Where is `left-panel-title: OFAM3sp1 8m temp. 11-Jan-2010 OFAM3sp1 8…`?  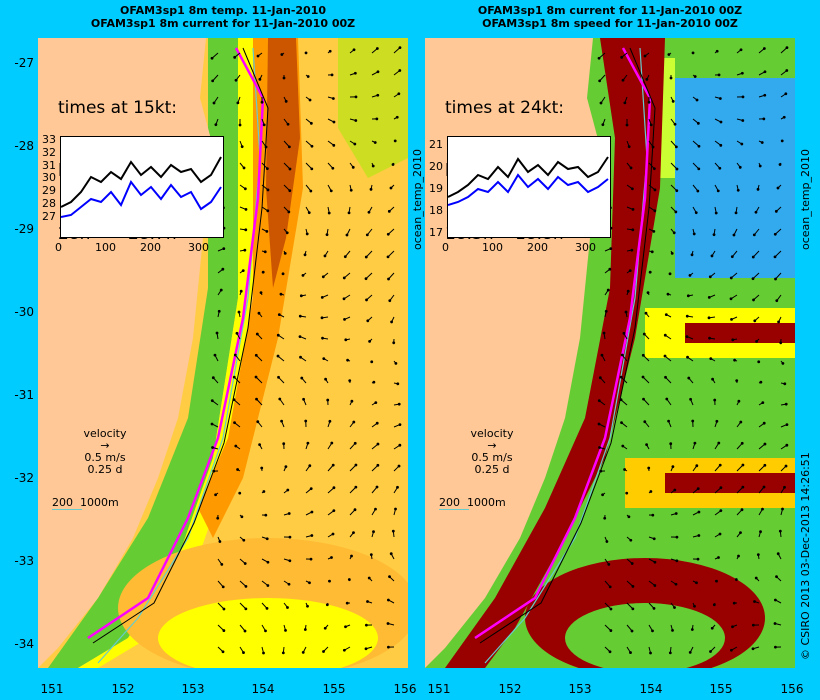 left-panel-title: OFAM3sp1 8m temp. 11-Jan-2010 OFAM3sp1 8… is located at coordinates (223, 17).